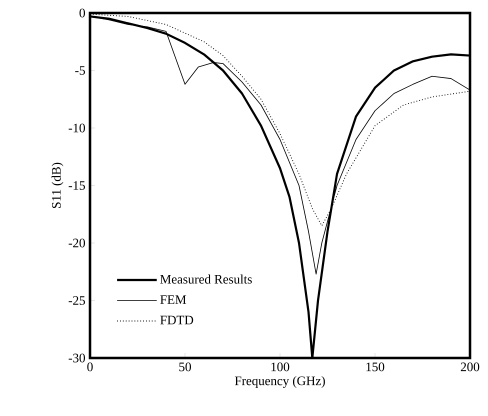 Image resolution: width=488 pixels, height=416 pixels. Describe the element at coordinates (185, 367) in the screenshot. I see `x-tick-label: 50` at that location.